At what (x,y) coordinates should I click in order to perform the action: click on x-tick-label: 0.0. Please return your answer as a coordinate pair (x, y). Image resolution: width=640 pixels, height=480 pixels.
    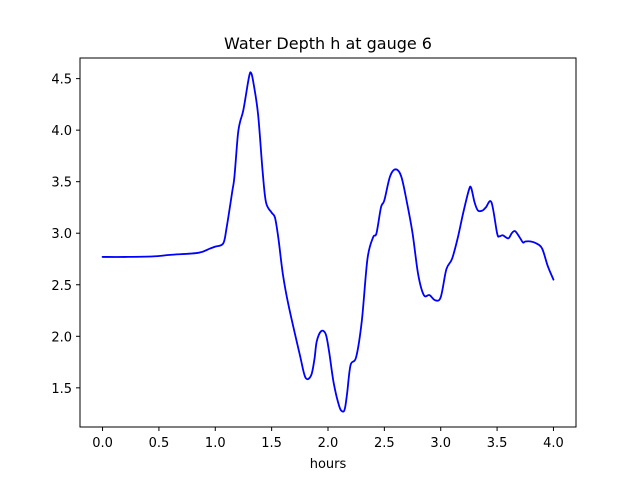
    Looking at the image, I should click on (102, 443).